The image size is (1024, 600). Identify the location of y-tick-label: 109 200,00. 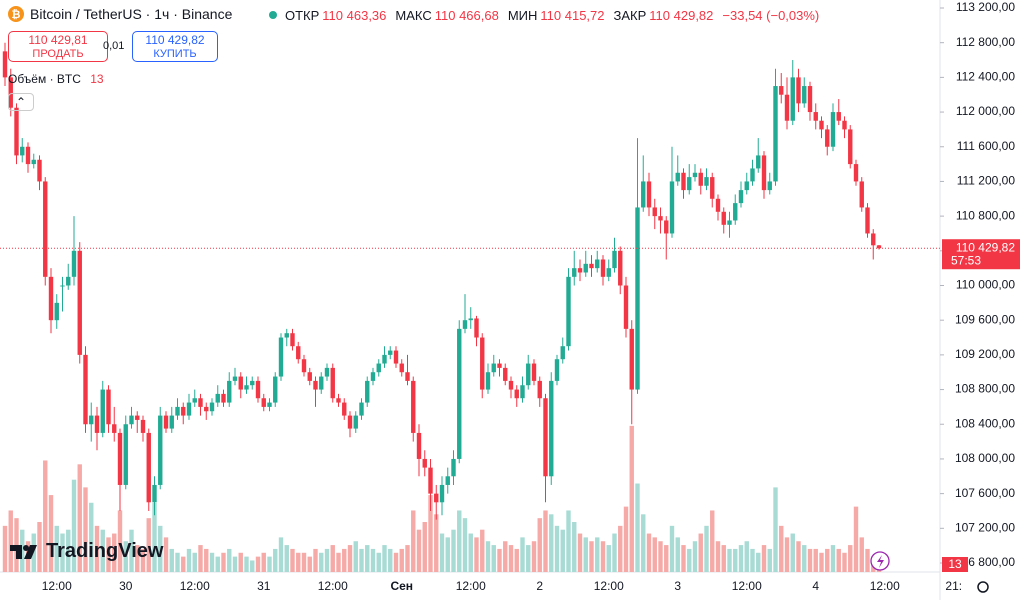
(985, 354).